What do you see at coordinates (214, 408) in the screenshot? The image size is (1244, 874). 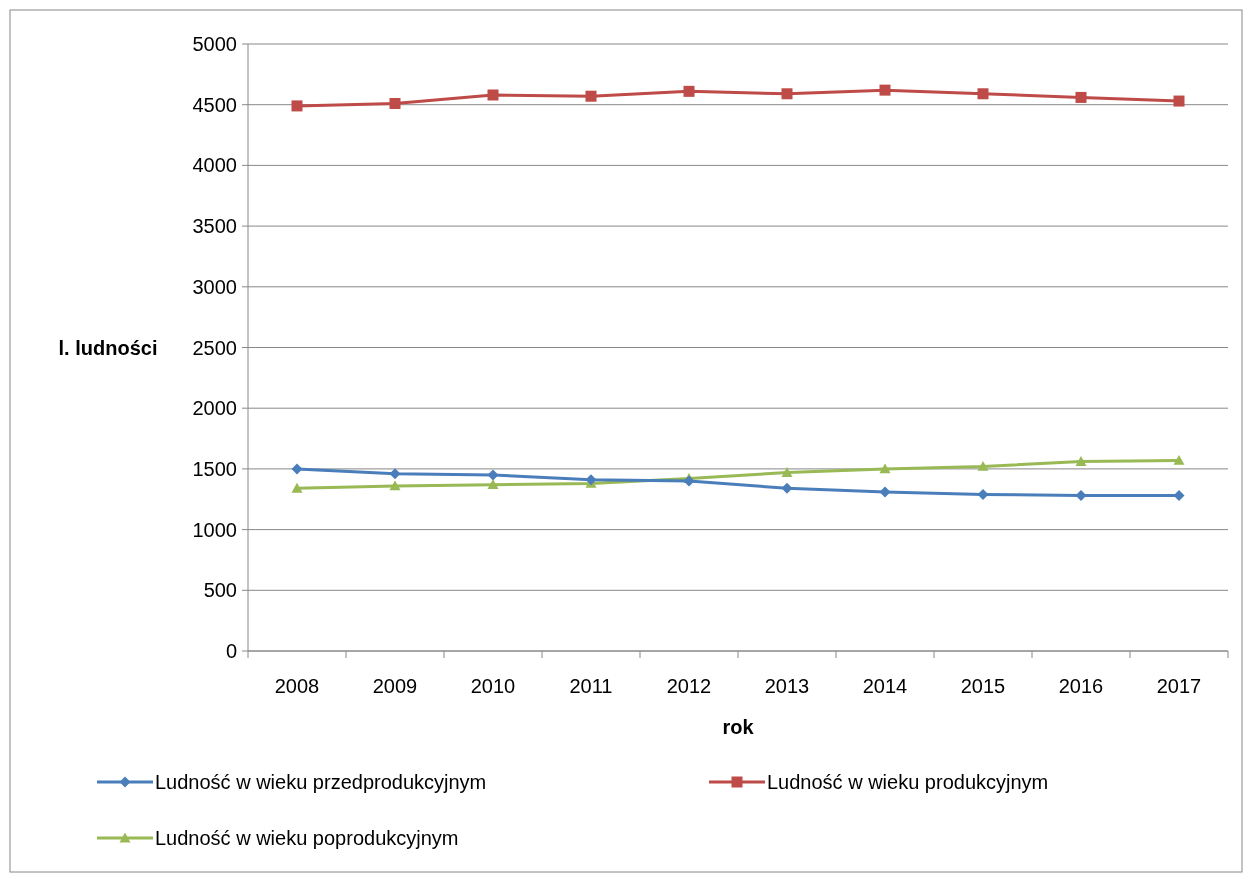 I see `y-tick-label: 2000` at bounding box center [214, 408].